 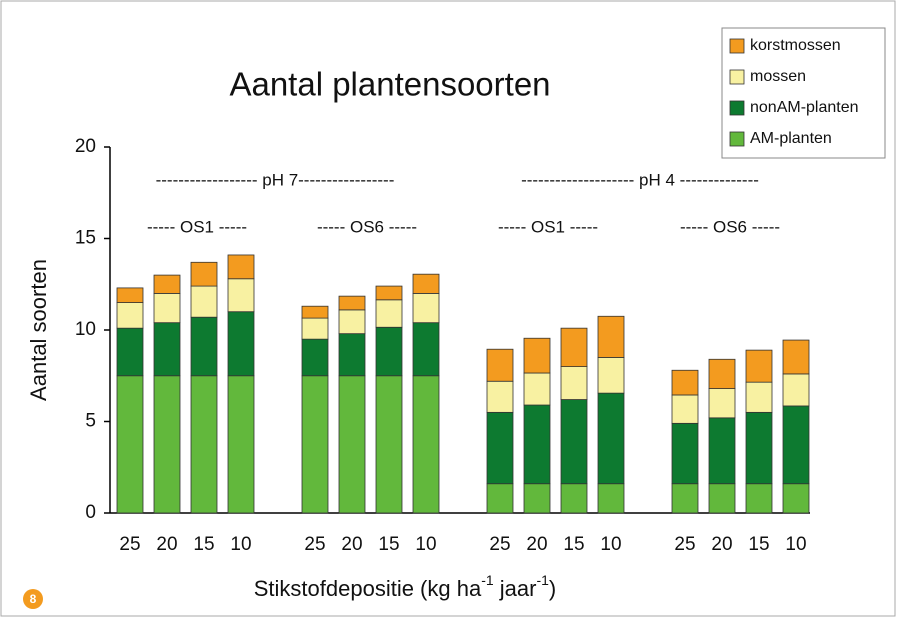 What do you see at coordinates (803, 93) in the screenshot?
I see `legend` at bounding box center [803, 93].